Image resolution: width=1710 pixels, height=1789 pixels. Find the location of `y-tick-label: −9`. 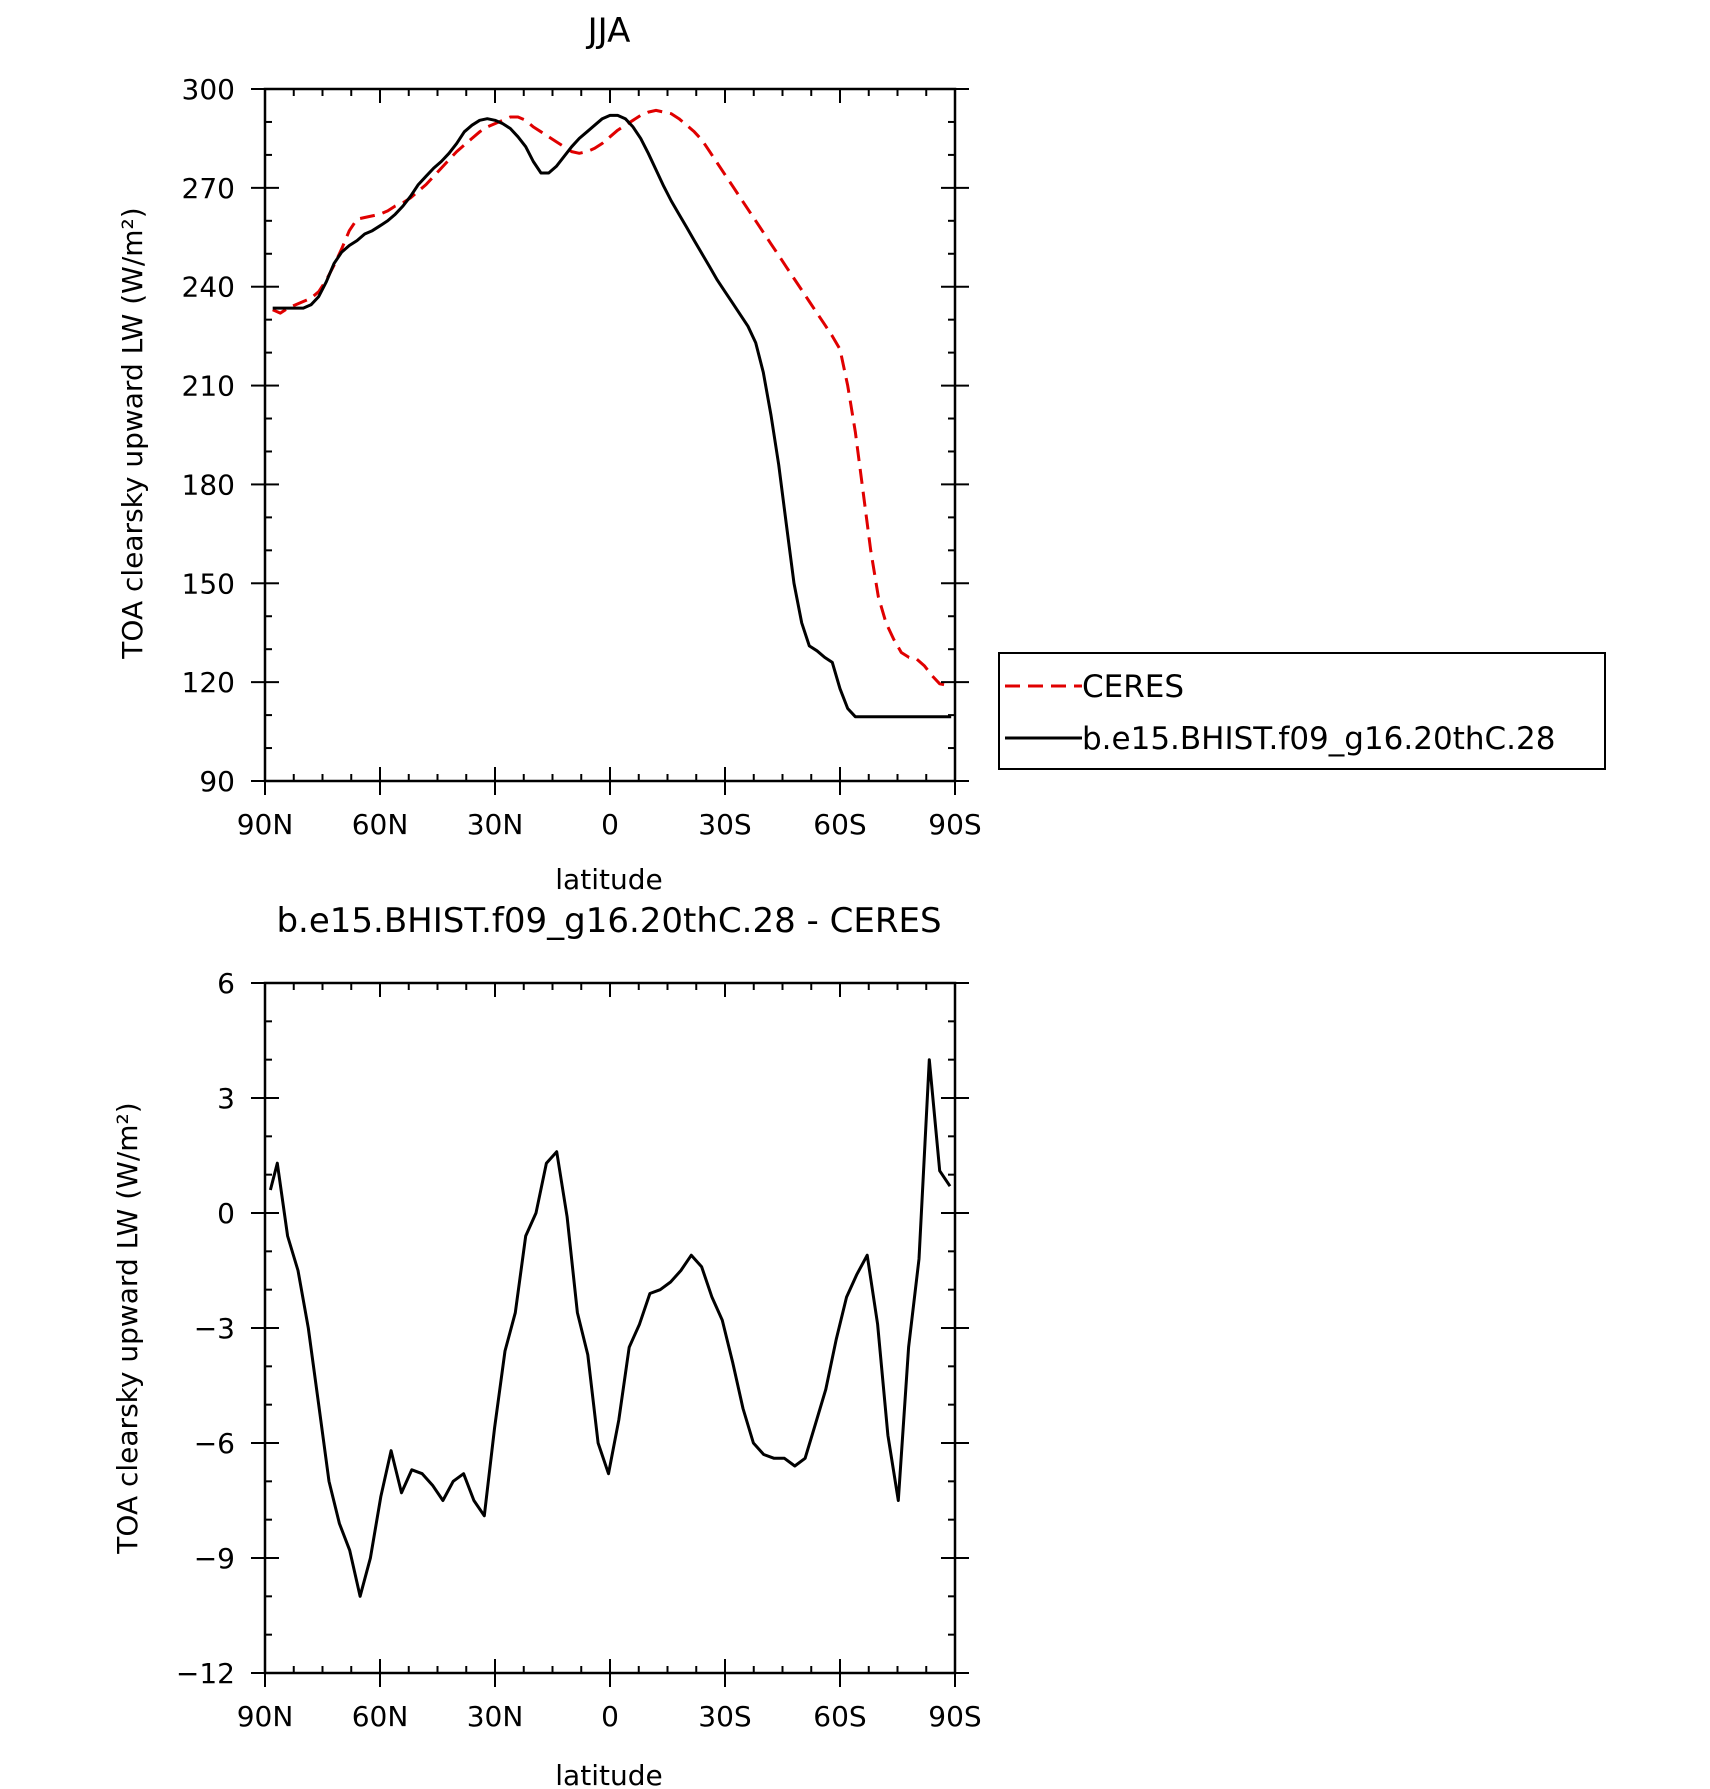

y-tick-label: −9 is located at coordinates (214, 1558).